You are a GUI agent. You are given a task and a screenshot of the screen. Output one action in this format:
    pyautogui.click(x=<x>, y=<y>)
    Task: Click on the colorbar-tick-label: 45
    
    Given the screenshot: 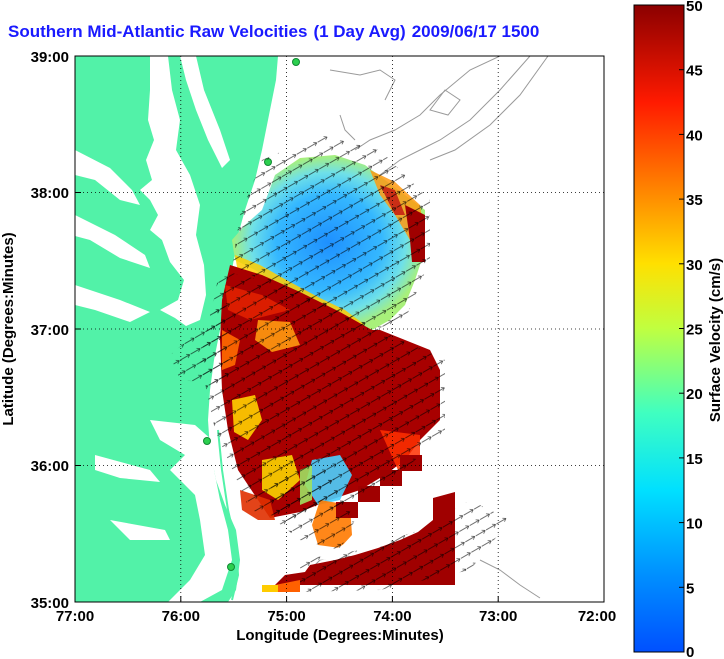 What is the action you would take?
    pyautogui.click(x=694, y=71)
    